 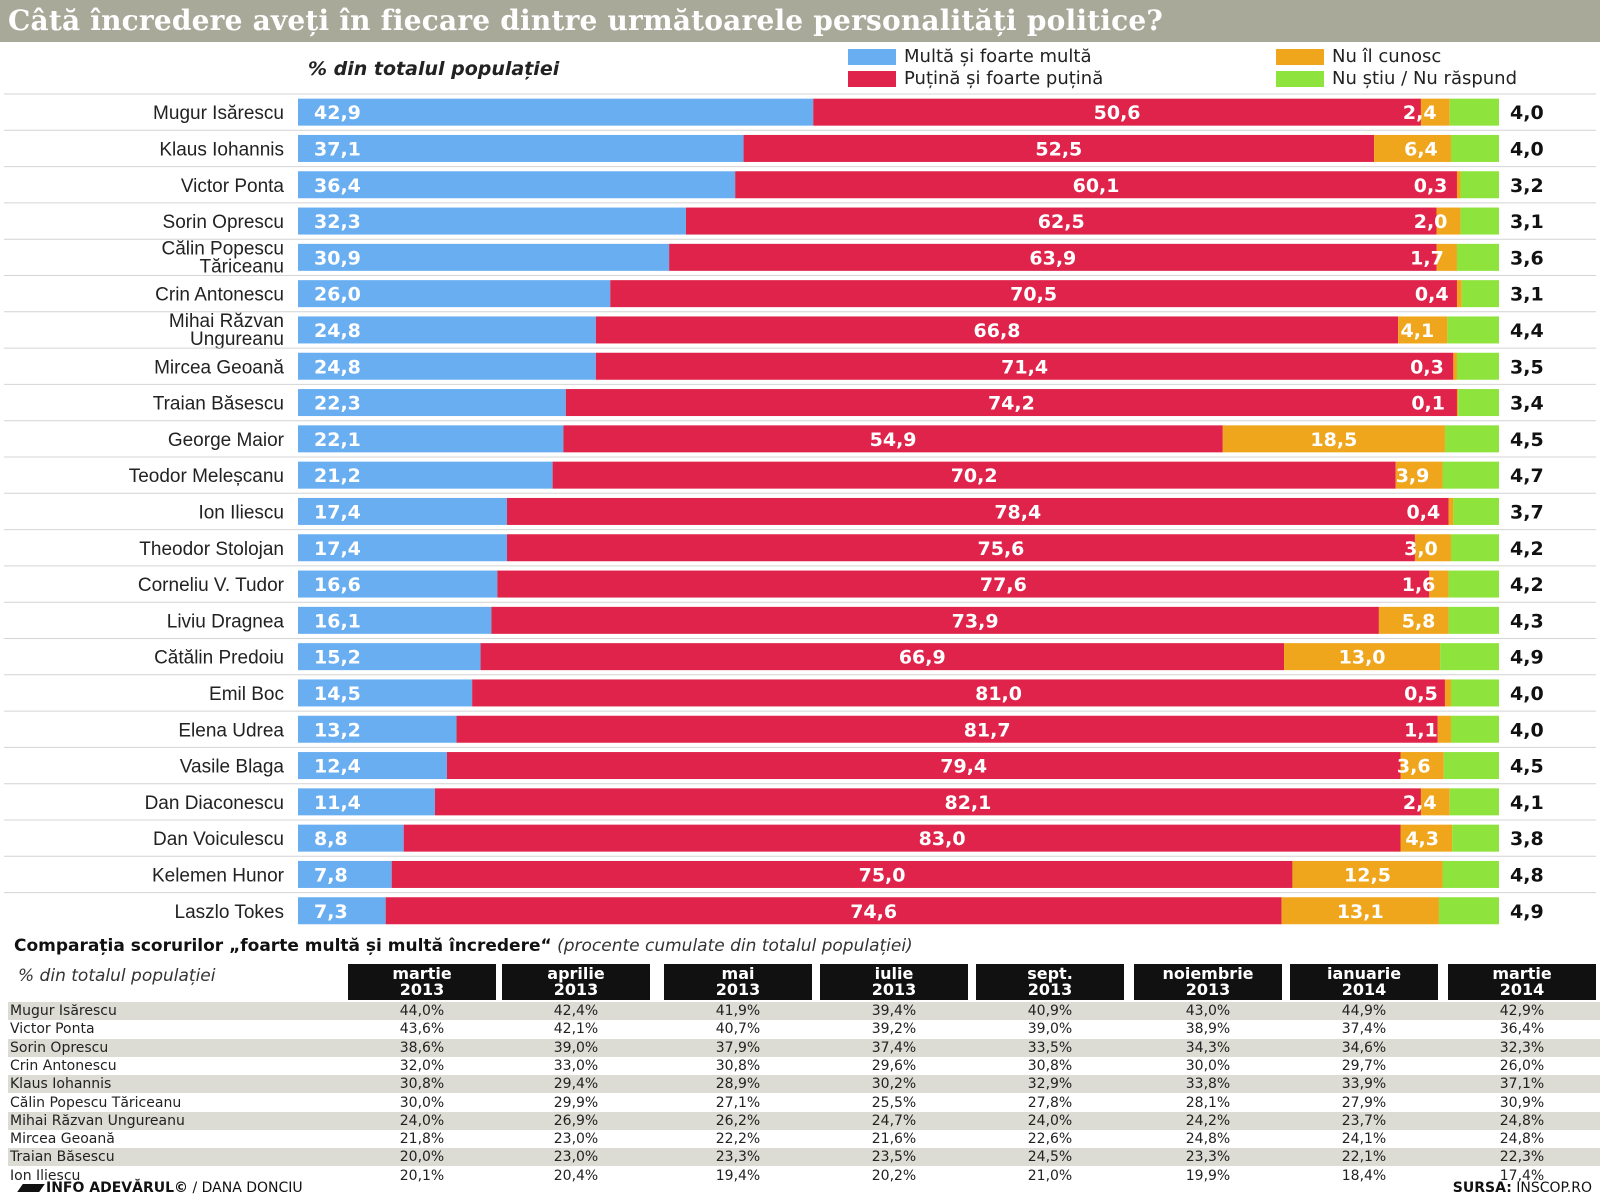 I want to click on table-row-name: Mircea Geoană, so click(x=62, y=1139).